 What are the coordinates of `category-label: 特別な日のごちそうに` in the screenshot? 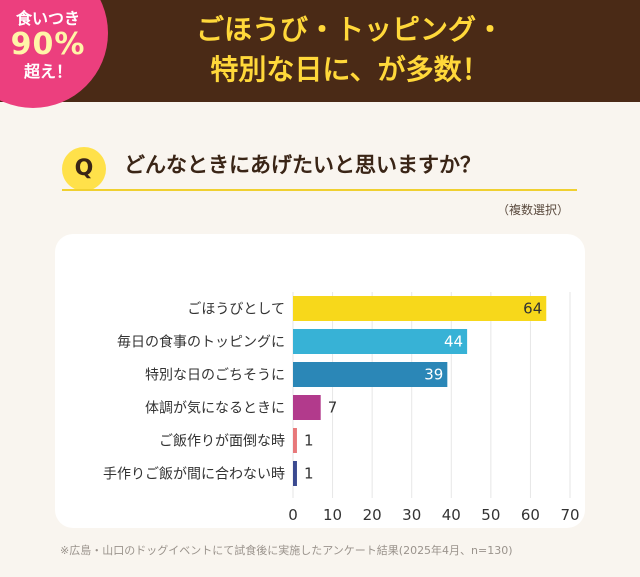 It's located at (215, 376).